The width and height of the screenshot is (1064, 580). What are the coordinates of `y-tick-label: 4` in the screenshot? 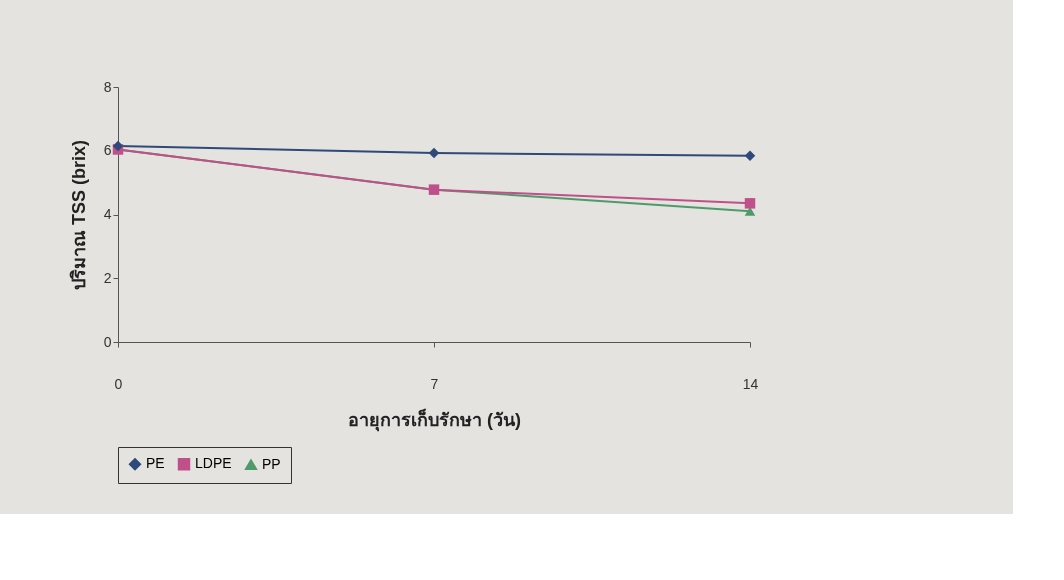 It's located at (107, 214).